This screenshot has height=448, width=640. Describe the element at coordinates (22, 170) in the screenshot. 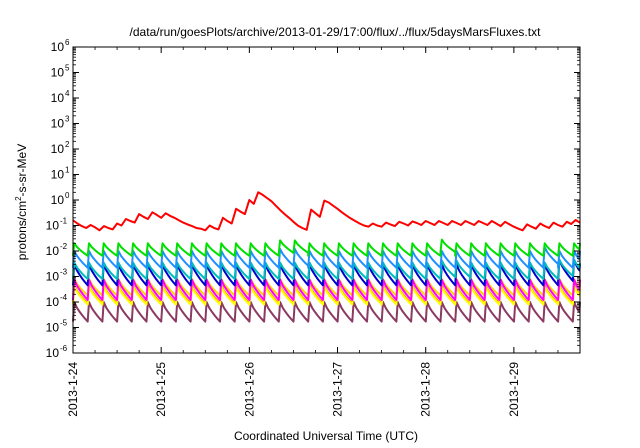

I see `y-axis-title-post: -s-sr-MeV` at that location.